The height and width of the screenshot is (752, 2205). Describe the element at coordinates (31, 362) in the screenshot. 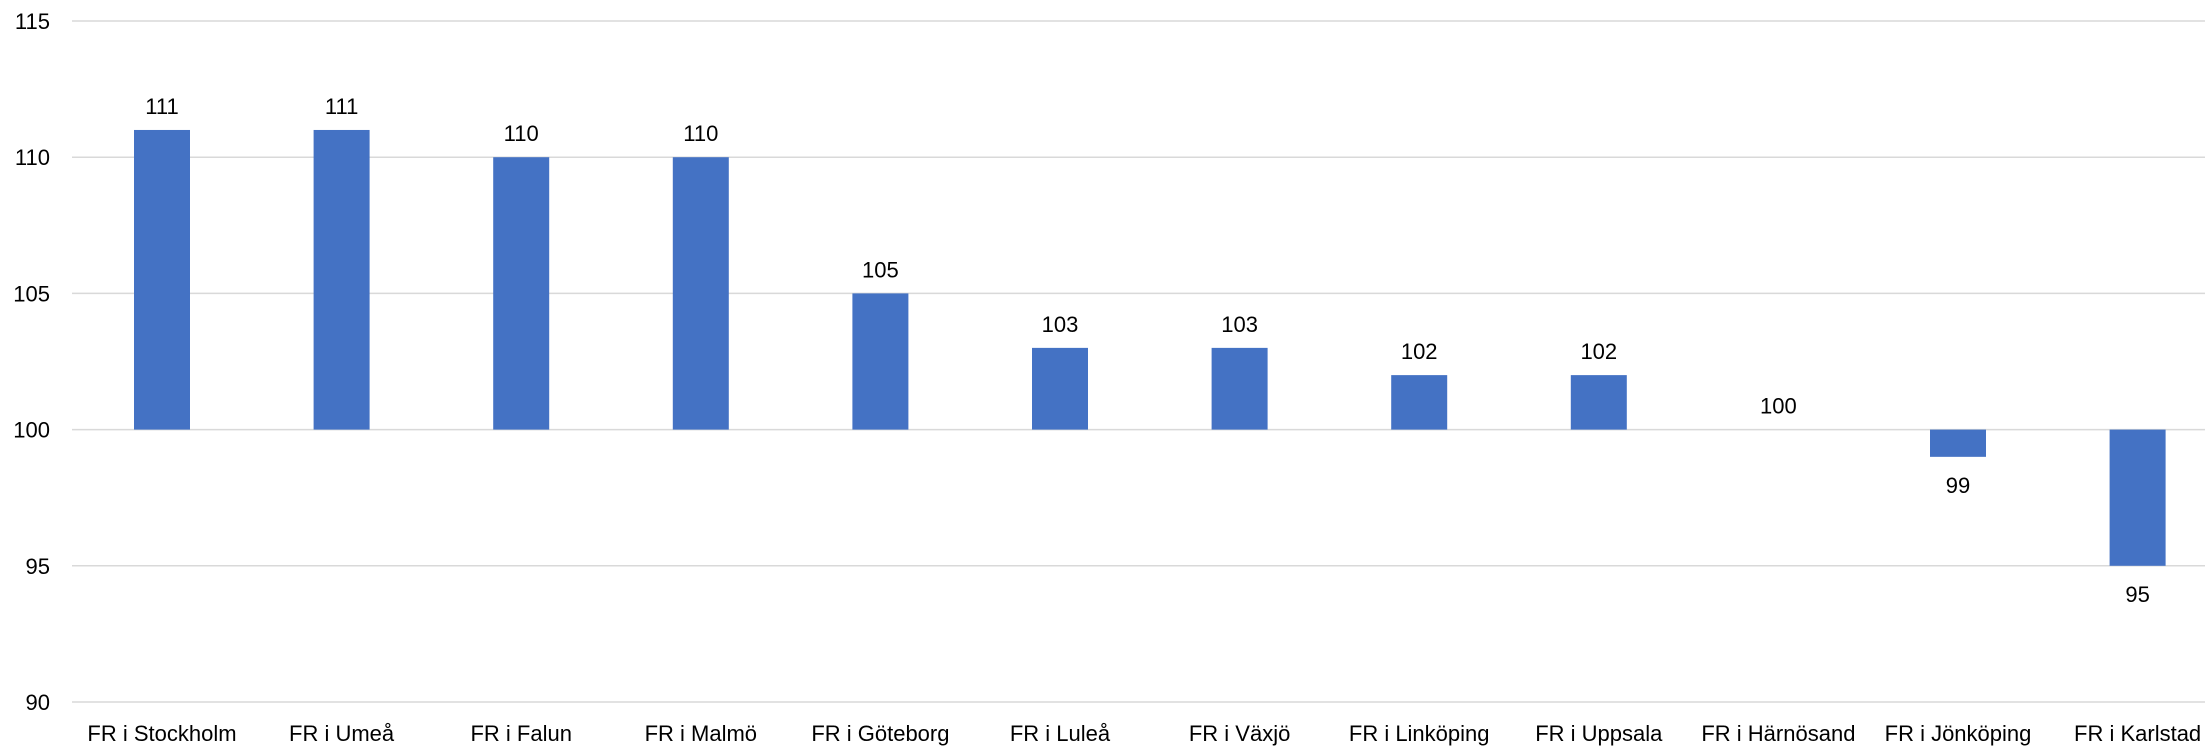

I see `y-axis-tick-labels: 90 95 100 105 110 115` at that location.